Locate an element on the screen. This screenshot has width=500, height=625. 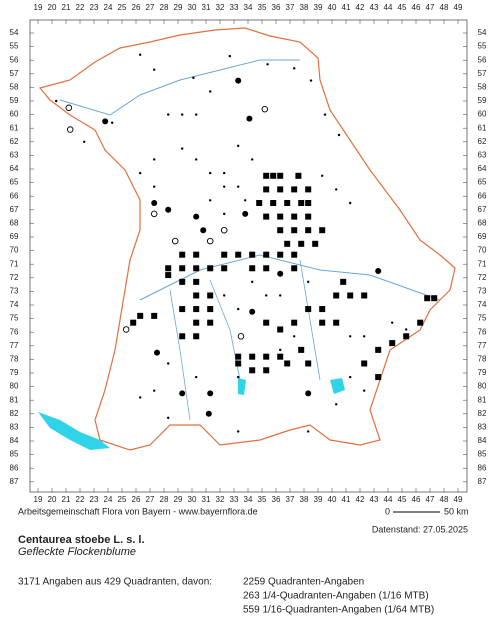
column-label: 37 is located at coordinates (290, 7).